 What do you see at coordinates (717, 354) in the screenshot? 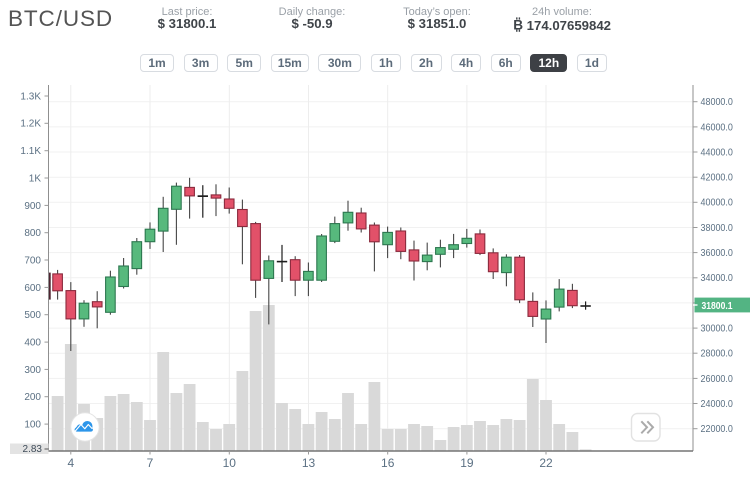
I see `svg-text: 28000.0` at bounding box center [717, 354].